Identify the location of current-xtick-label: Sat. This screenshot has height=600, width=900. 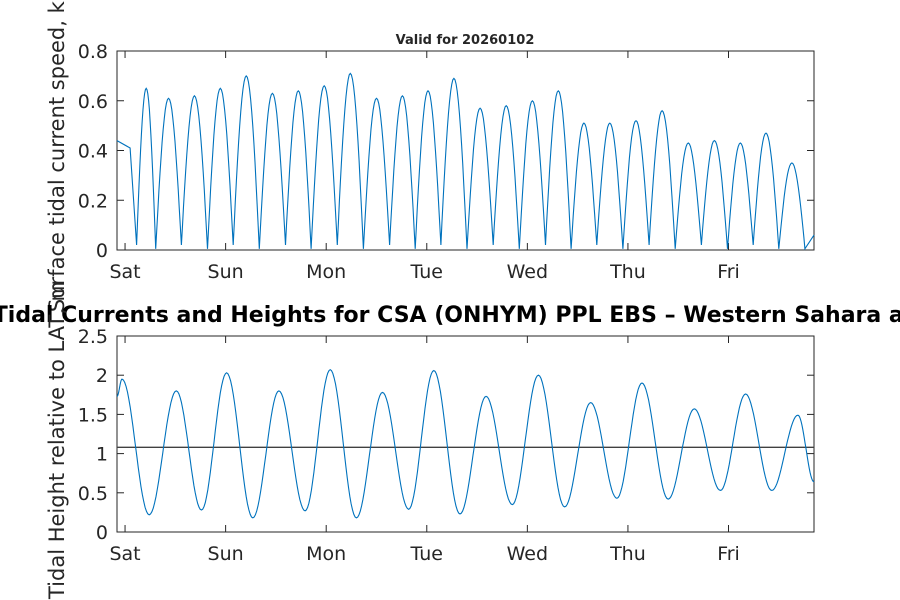
(124, 272).